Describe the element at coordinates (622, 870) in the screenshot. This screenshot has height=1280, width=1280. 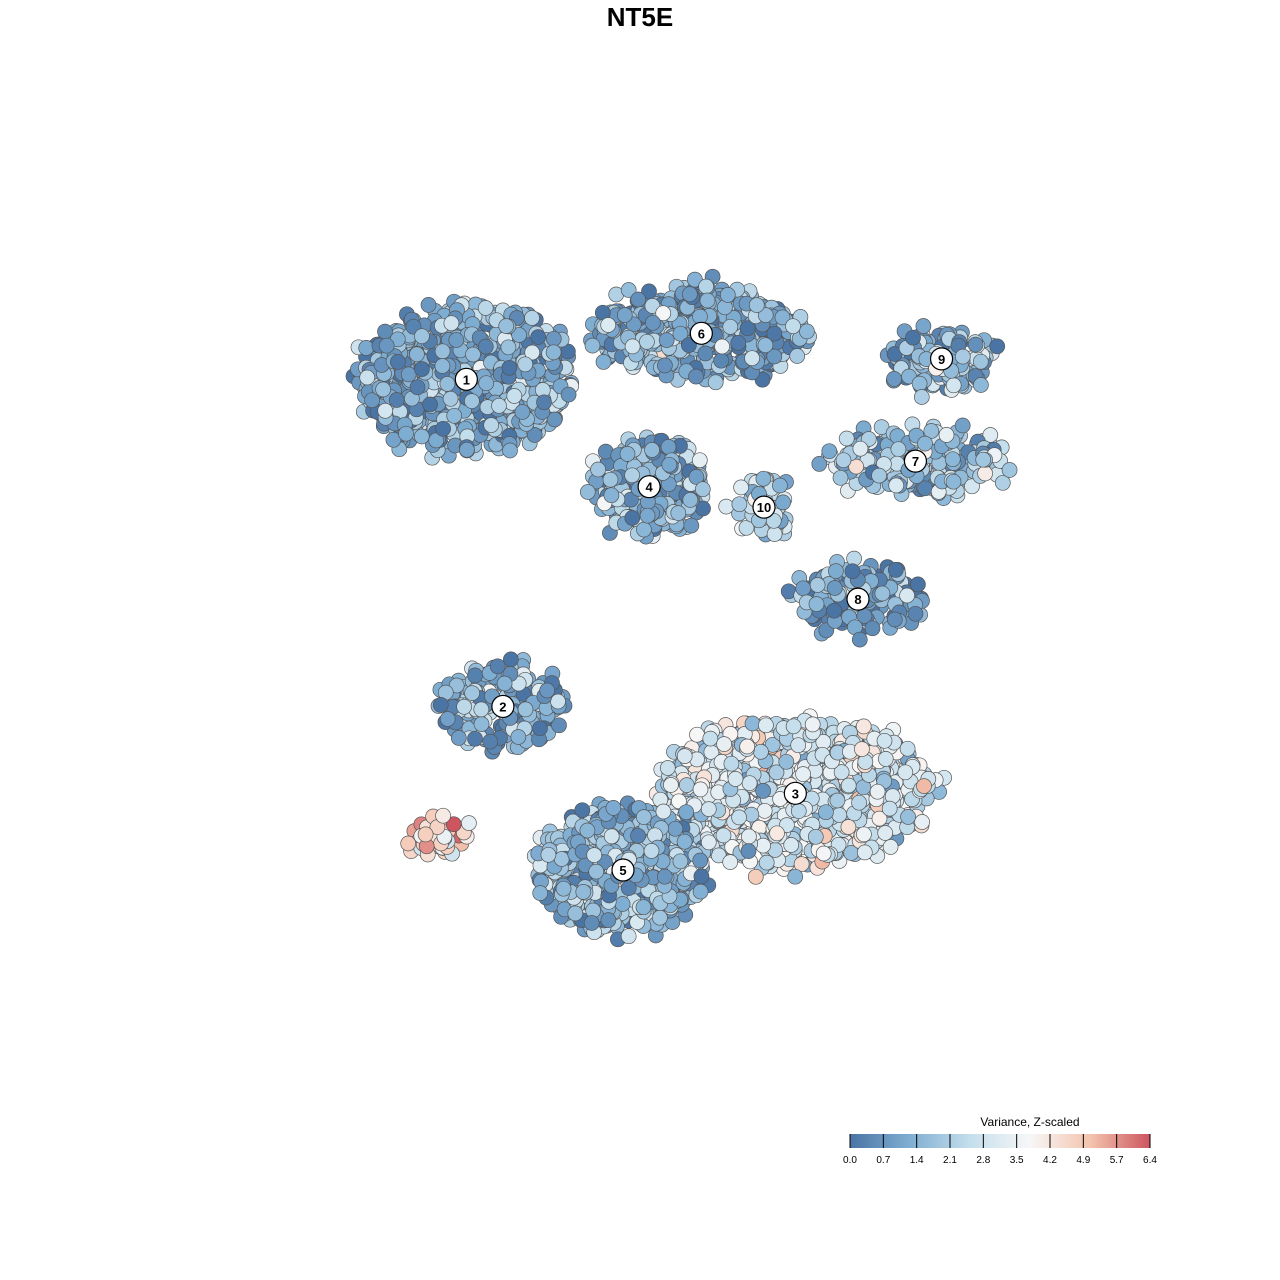
I see `cluster-label-text: 5` at that location.